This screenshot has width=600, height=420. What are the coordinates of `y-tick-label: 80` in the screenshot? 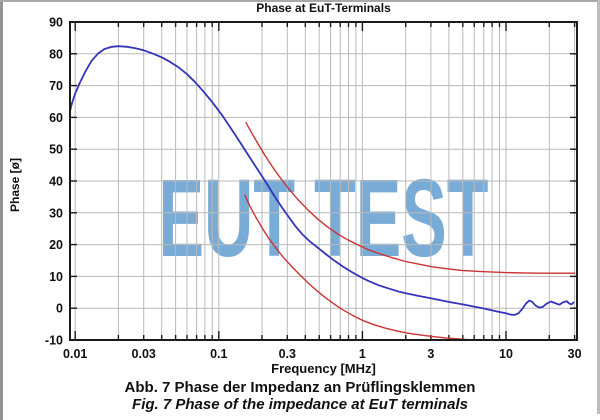 It's located at (56, 54).